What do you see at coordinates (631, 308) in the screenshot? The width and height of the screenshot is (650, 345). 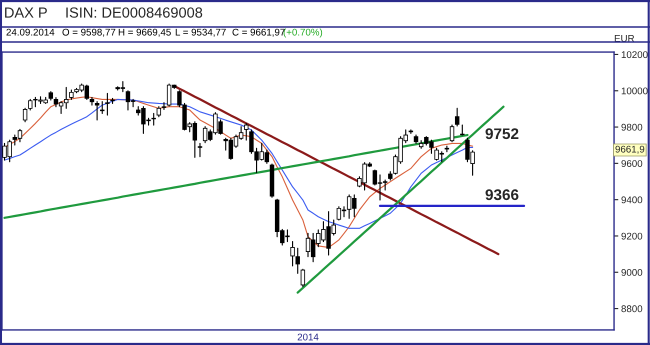 I see `y-tick-label: 8800` at bounding box center [631, 308].